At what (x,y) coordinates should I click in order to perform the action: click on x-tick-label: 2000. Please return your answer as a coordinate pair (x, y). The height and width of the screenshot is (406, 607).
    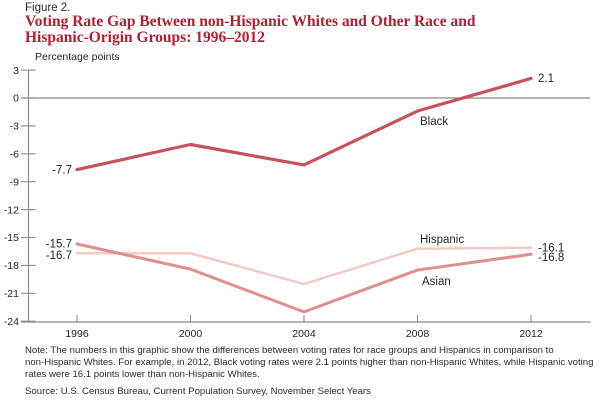
    Looking at the image, I should click on (191, 334).